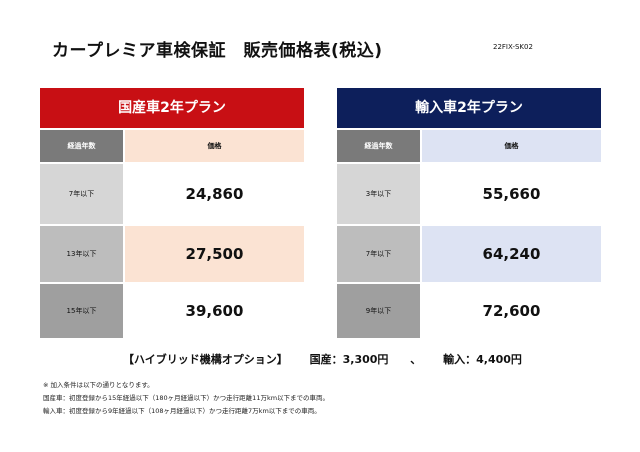  I want to click on imported-plan-header: 輸入車2年プラン, so click(469, 108).